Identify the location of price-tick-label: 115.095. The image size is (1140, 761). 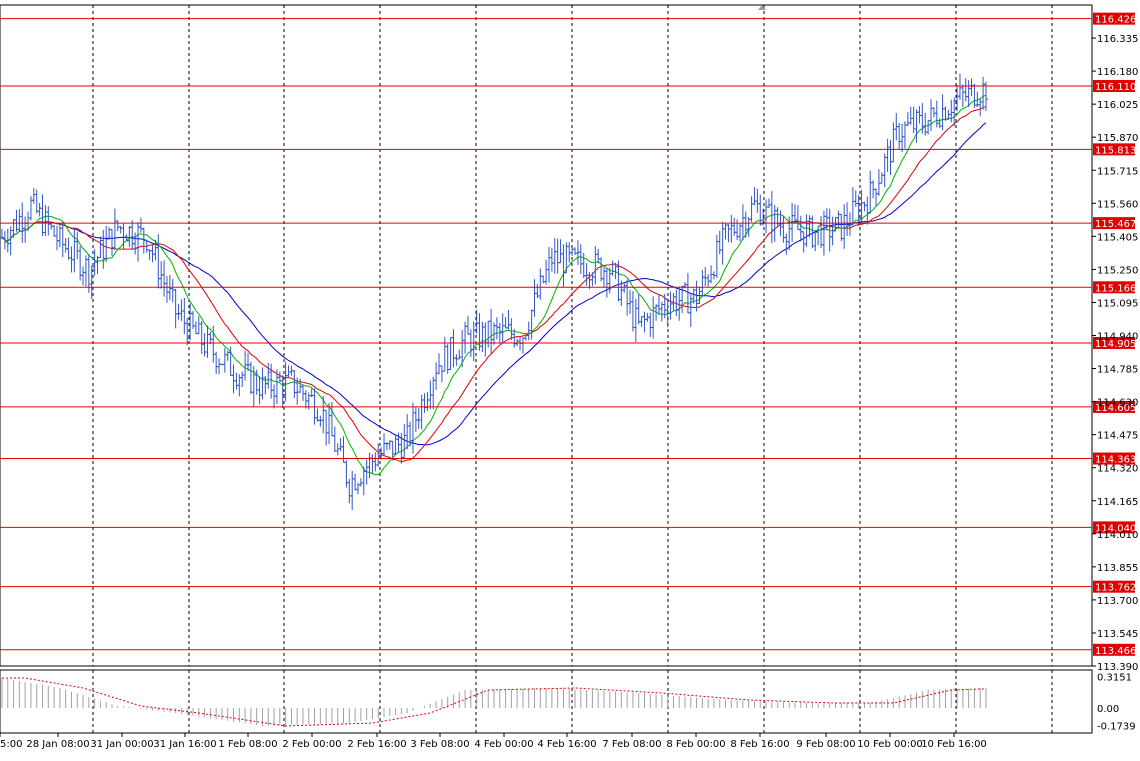
(1117, 303).